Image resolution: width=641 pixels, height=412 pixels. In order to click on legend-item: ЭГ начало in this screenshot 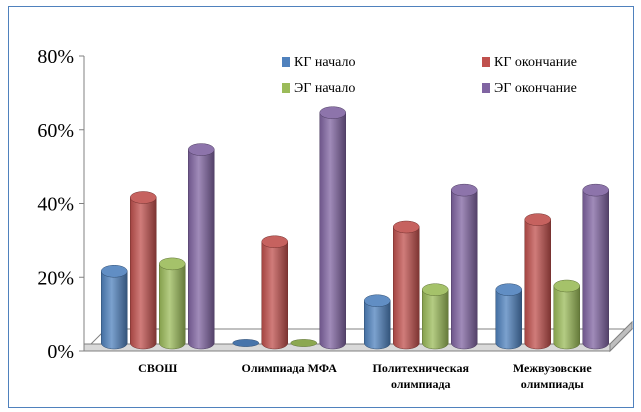, I will do `click(318, 88)`.